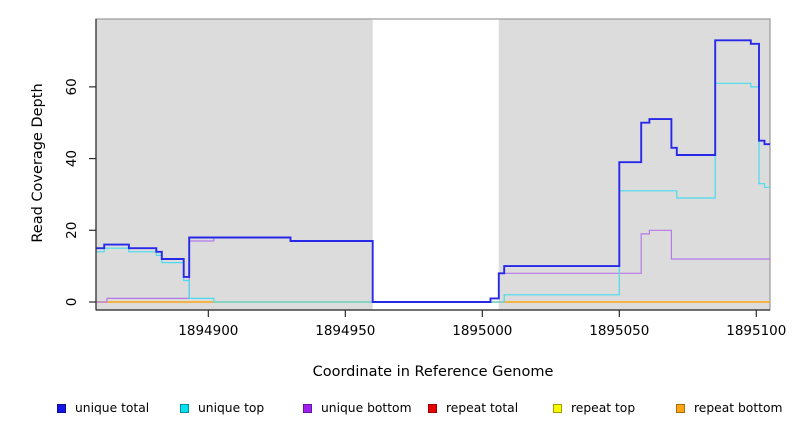  Describe the element at coordinates (72, 158) in the screenshot. I see `y-tick-label: 40` at that location.